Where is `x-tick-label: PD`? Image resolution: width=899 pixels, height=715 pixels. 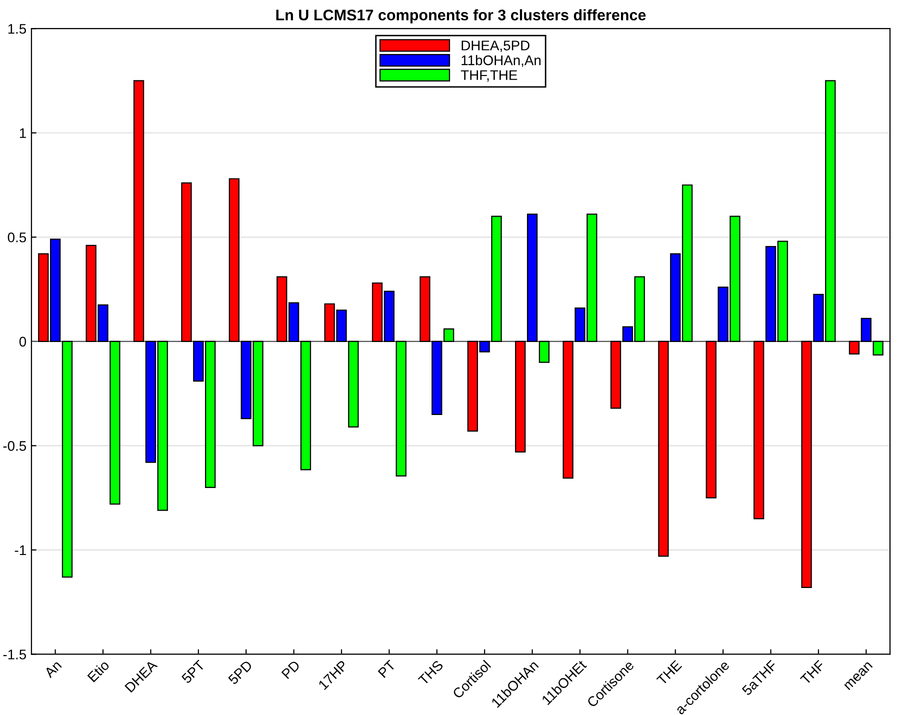 x-tick-label: PD is located at coordinates (290, 670).